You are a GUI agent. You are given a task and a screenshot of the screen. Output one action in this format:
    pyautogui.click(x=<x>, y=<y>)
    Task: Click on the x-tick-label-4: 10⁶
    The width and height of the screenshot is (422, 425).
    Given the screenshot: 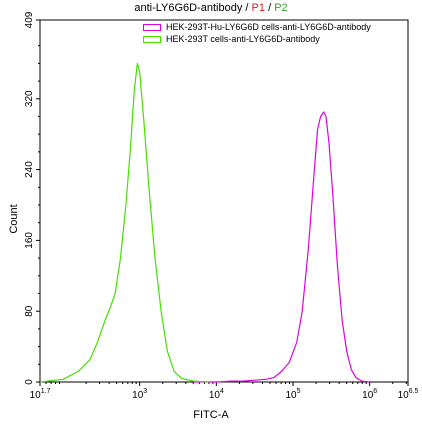 What is the action you would take?
    pyautogui.click(x=369, y=394)
    